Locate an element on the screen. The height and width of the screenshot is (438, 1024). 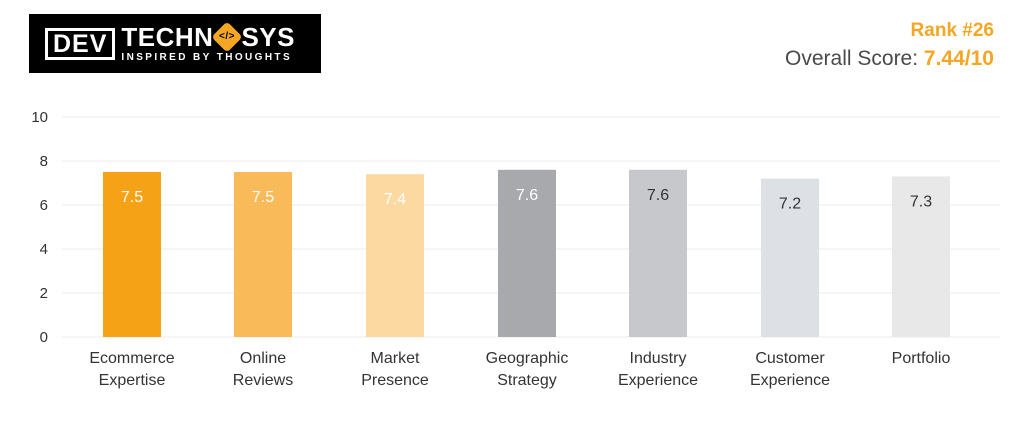
overall-score-value: 7.44/10 is located at coordinates (958, 58).